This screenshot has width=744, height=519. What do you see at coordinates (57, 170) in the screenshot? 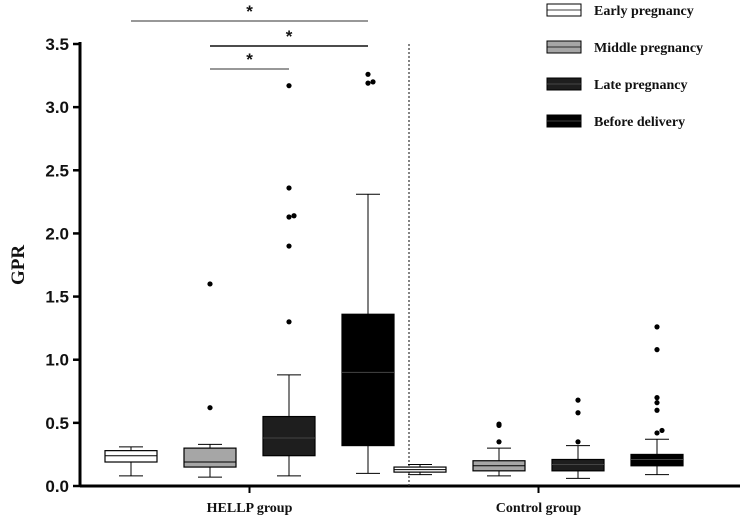
I see `y-tick-label: 2.5` at bounding box center [57, 170].